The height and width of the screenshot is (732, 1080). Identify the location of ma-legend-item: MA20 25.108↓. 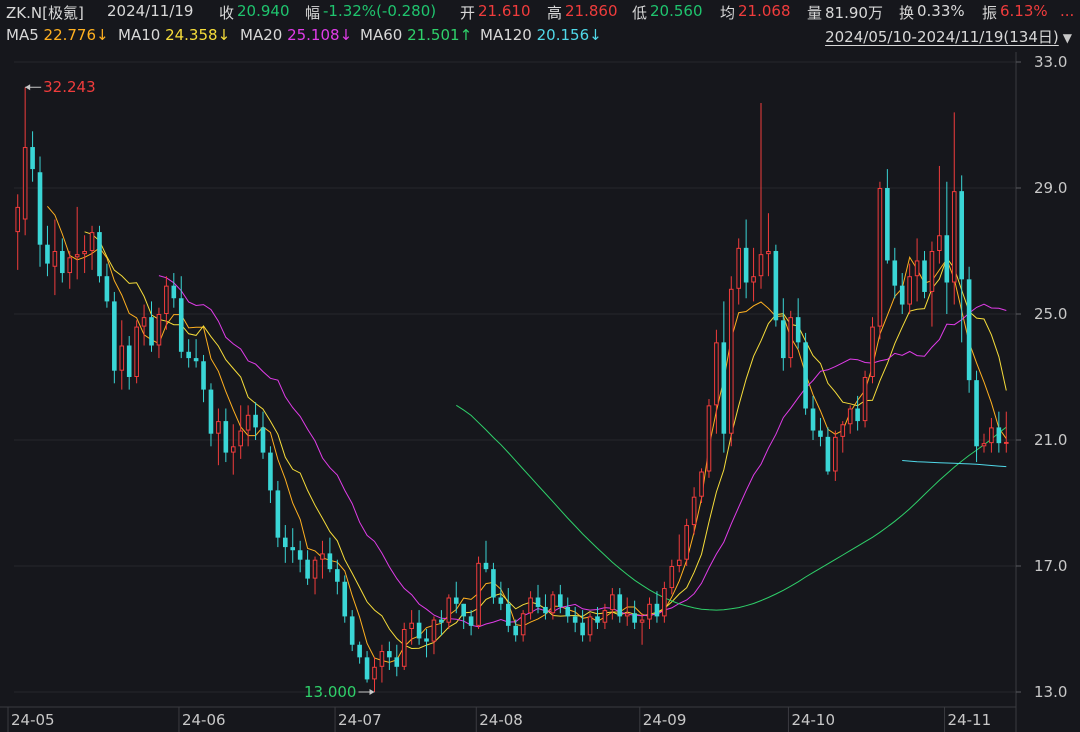
(296, 35).